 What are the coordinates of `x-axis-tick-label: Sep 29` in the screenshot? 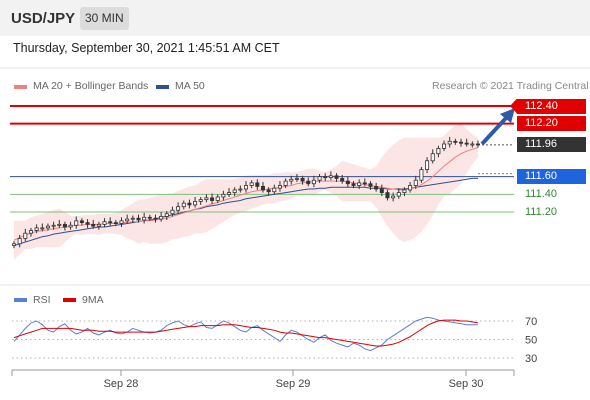 It's located at (293, 384).